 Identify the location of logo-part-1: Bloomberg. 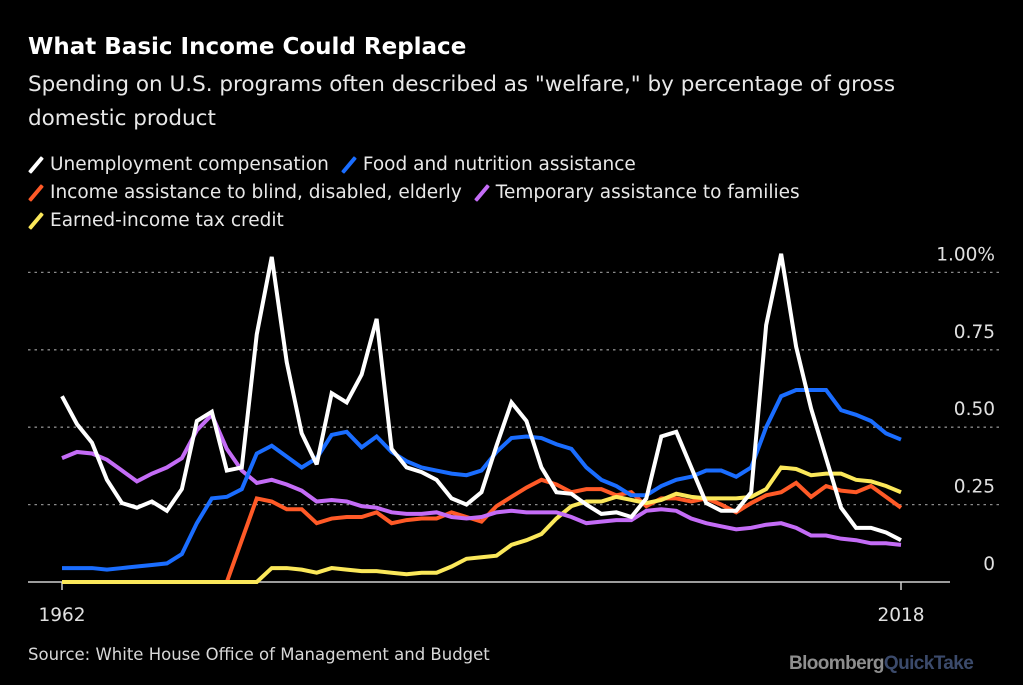
(836, 663).